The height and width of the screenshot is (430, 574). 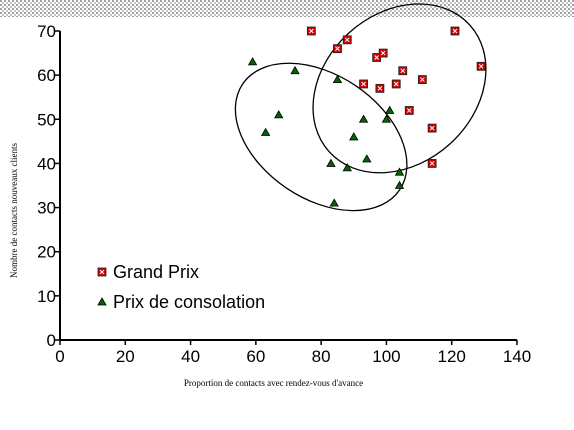 I want to click on x-tick-label: 100, so click(x=386, y=356).